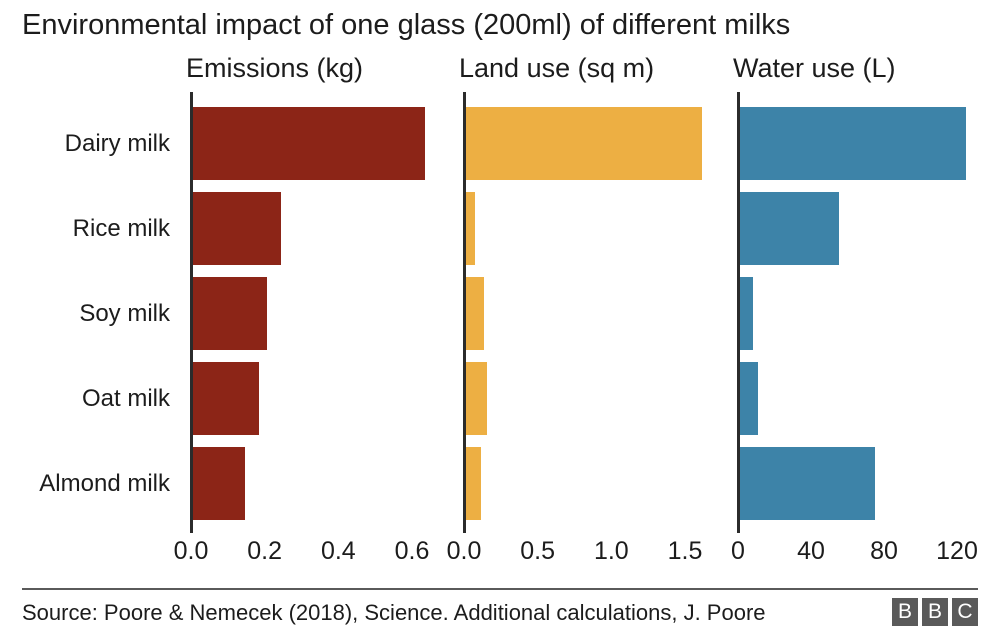 The image size is (1000, 640). I want to click on category-label: Oat milk, so click(125, 398).